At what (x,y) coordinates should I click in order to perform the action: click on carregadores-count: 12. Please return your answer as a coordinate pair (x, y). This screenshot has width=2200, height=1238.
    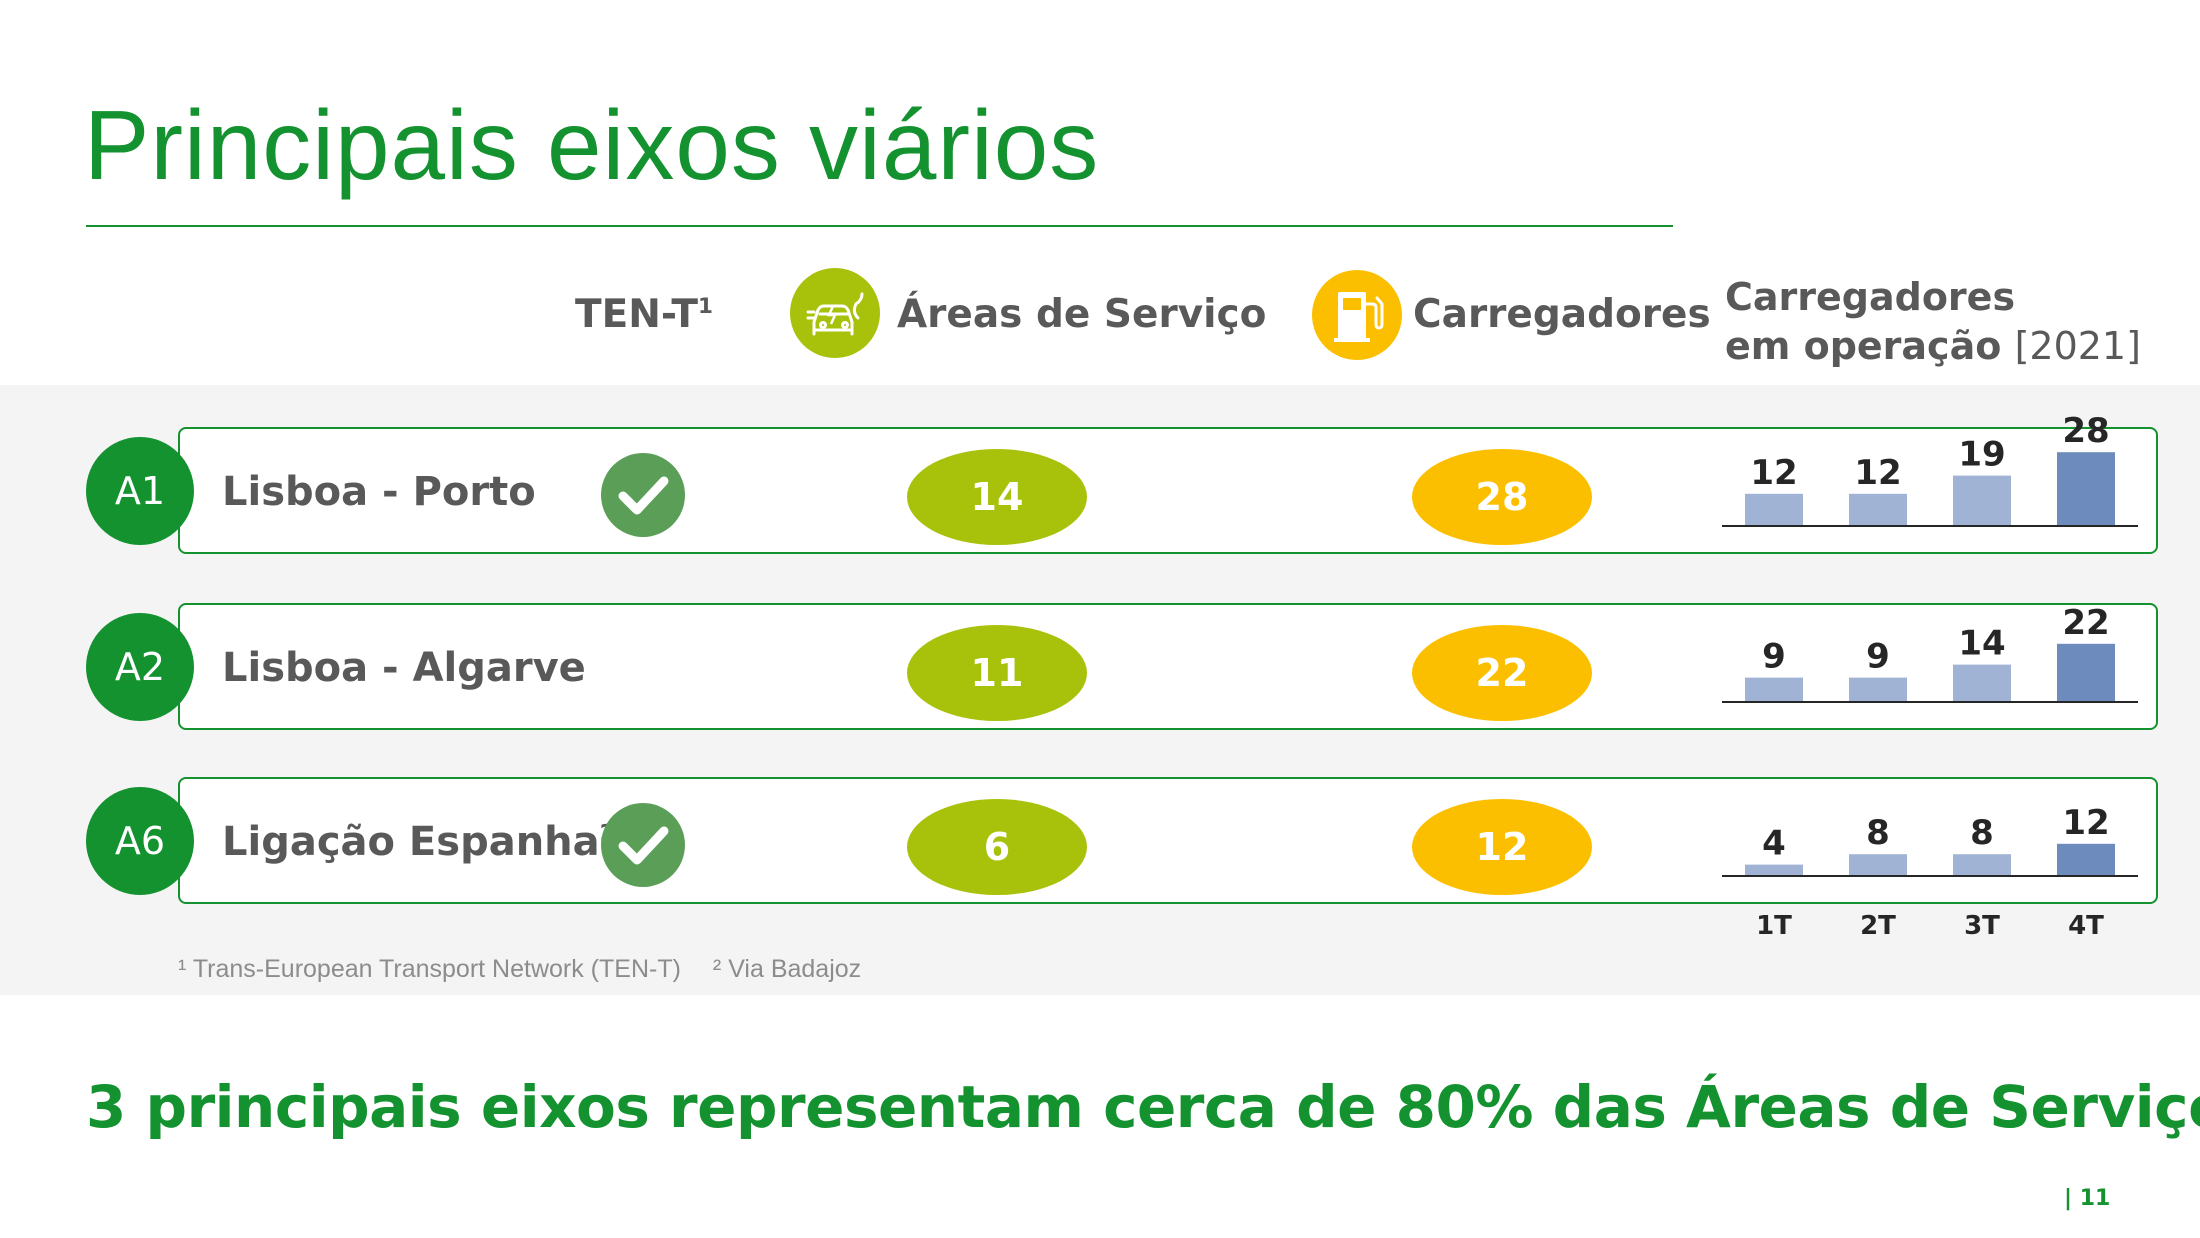
    Looking at the image, I should click on (1502, 847).